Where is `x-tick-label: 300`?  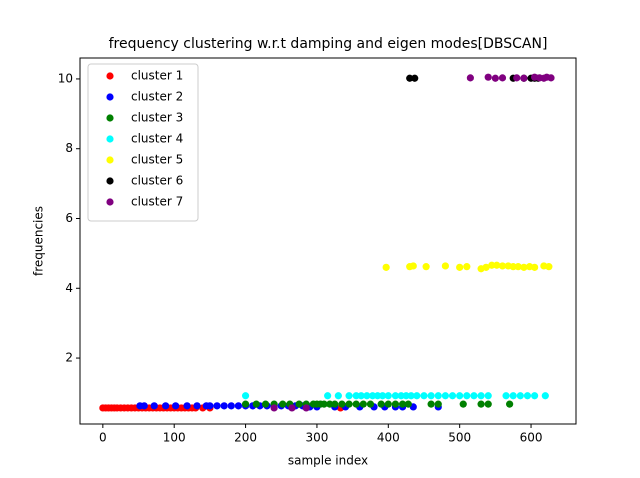 x-tick-label: 300 is located at coordinates (316, 438).